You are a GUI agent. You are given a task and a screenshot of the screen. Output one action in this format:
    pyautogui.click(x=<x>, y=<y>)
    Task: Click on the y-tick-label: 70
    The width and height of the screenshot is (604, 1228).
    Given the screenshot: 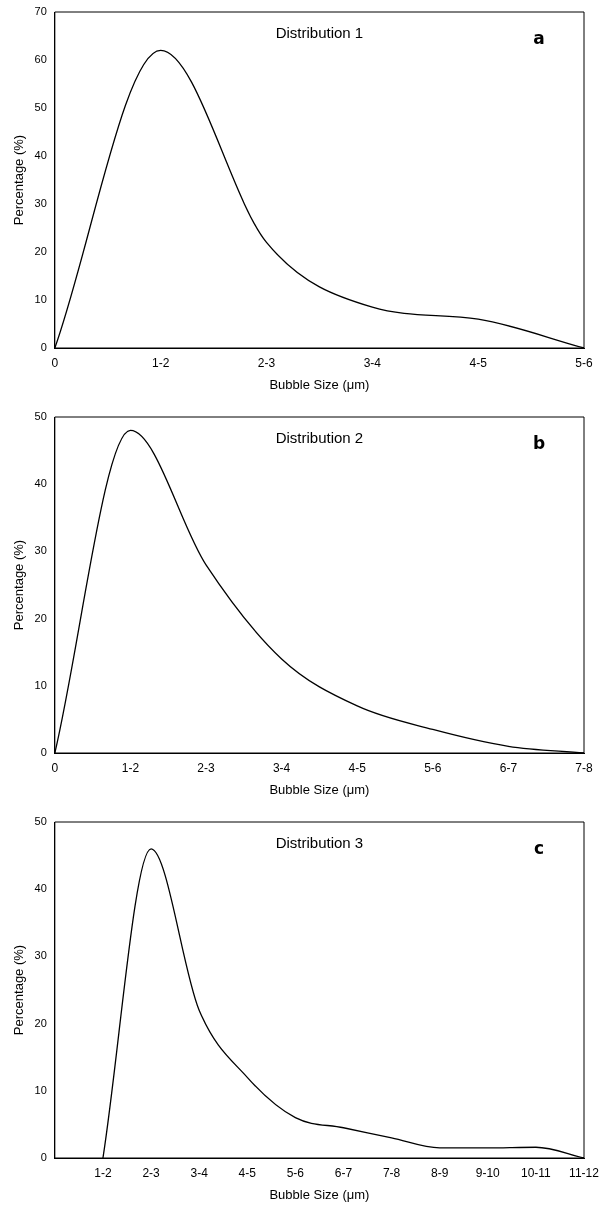 What is the action you would take?
    pyautogui.click(x=40, y=11)
    